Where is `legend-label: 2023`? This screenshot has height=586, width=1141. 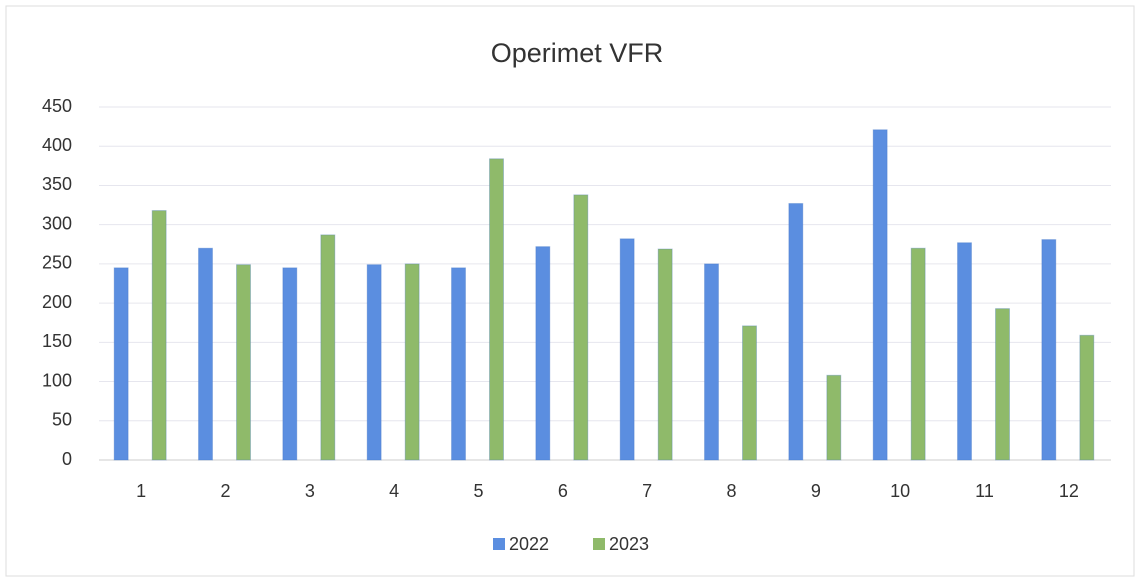 legend-label: 2023 is located at coordinates (629, 544).